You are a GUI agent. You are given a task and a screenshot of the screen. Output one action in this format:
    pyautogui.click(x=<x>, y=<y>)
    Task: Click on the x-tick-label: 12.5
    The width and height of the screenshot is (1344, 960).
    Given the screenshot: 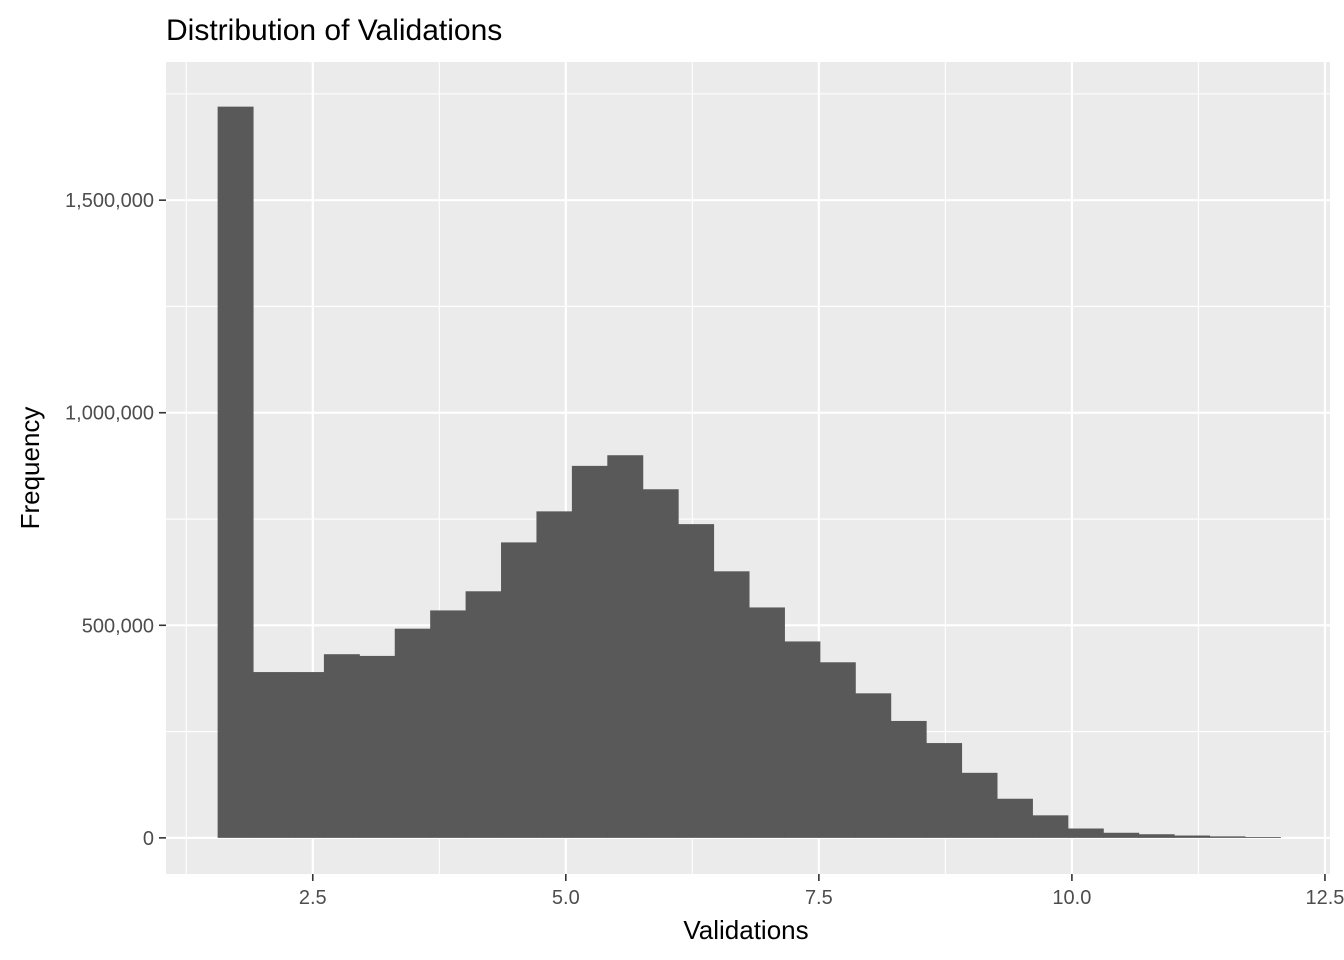 What is the action you would take?
    pyautogui.click(x=1324, y=898)
    